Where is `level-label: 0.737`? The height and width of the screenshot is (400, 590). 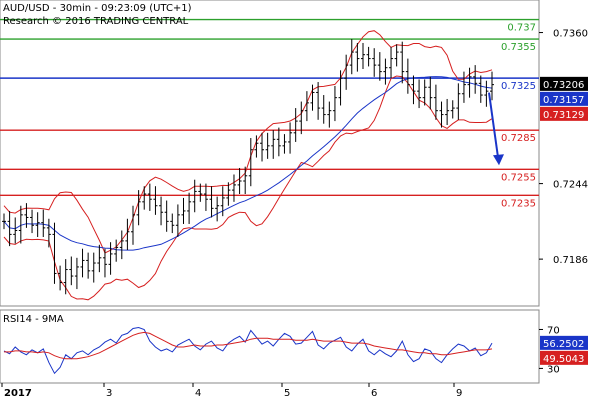 level-label: 0.737 is located at coordinates (521, 28).